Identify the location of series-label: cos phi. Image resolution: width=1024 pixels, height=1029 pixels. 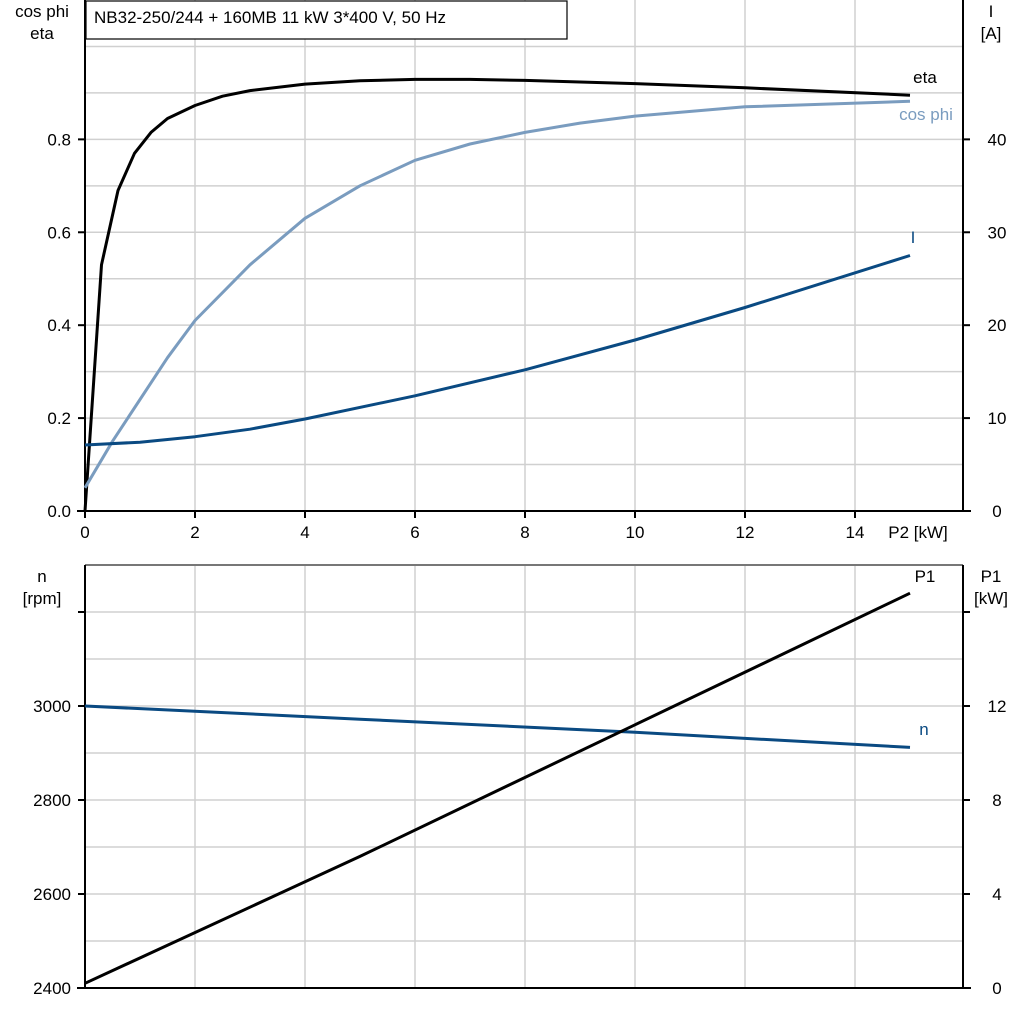
(926, 114).